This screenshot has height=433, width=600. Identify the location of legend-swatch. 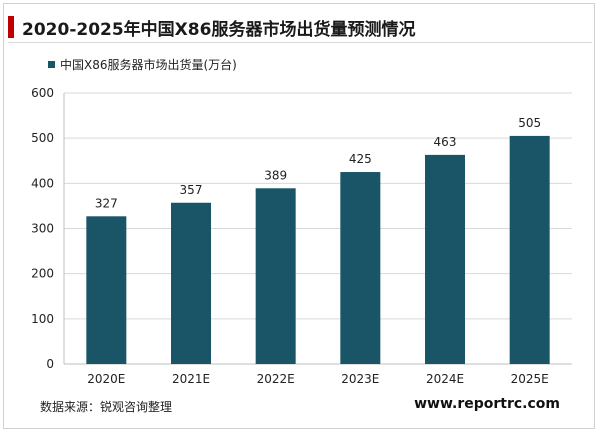
(51, 64).